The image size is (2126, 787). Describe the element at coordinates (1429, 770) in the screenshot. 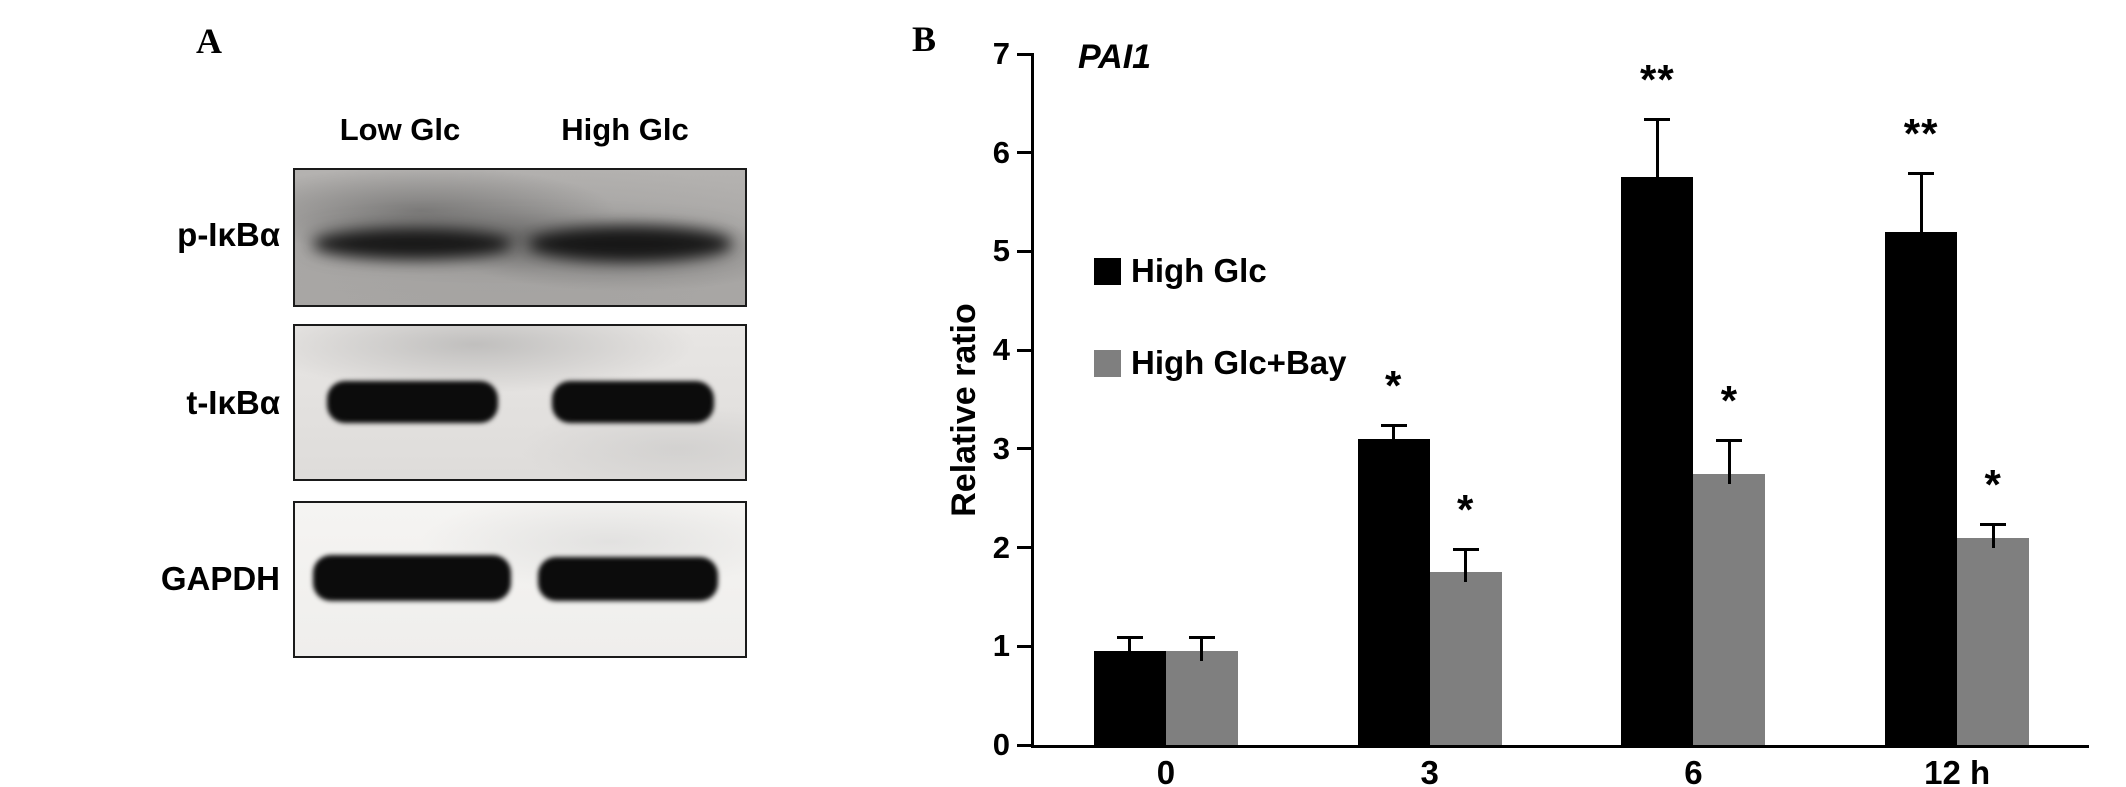

I see `x-axis-tick-label: 3` at that location.